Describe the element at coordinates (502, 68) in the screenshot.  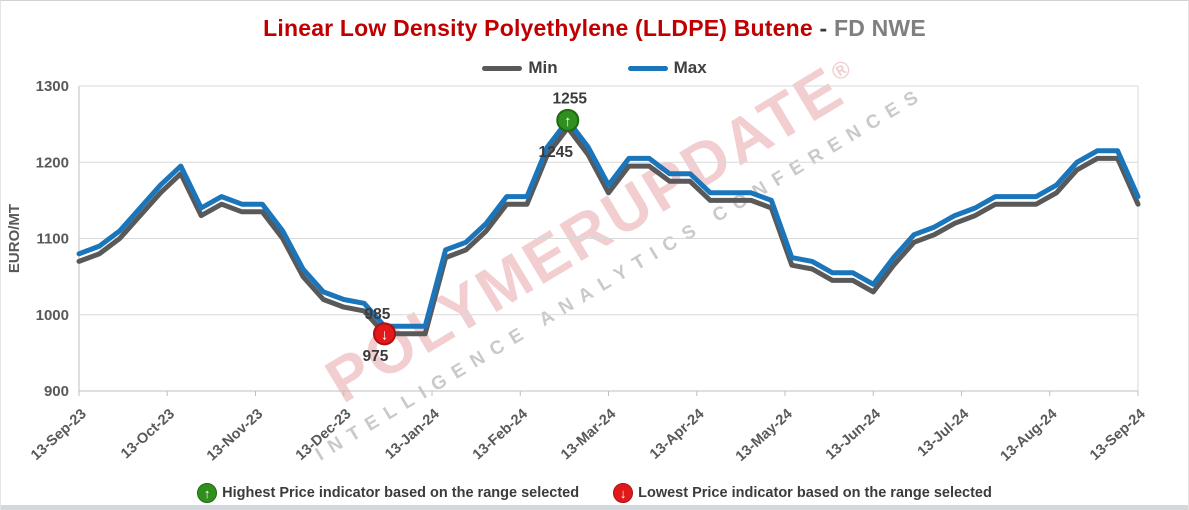
I see `min-line-swatch-icon` at that location.